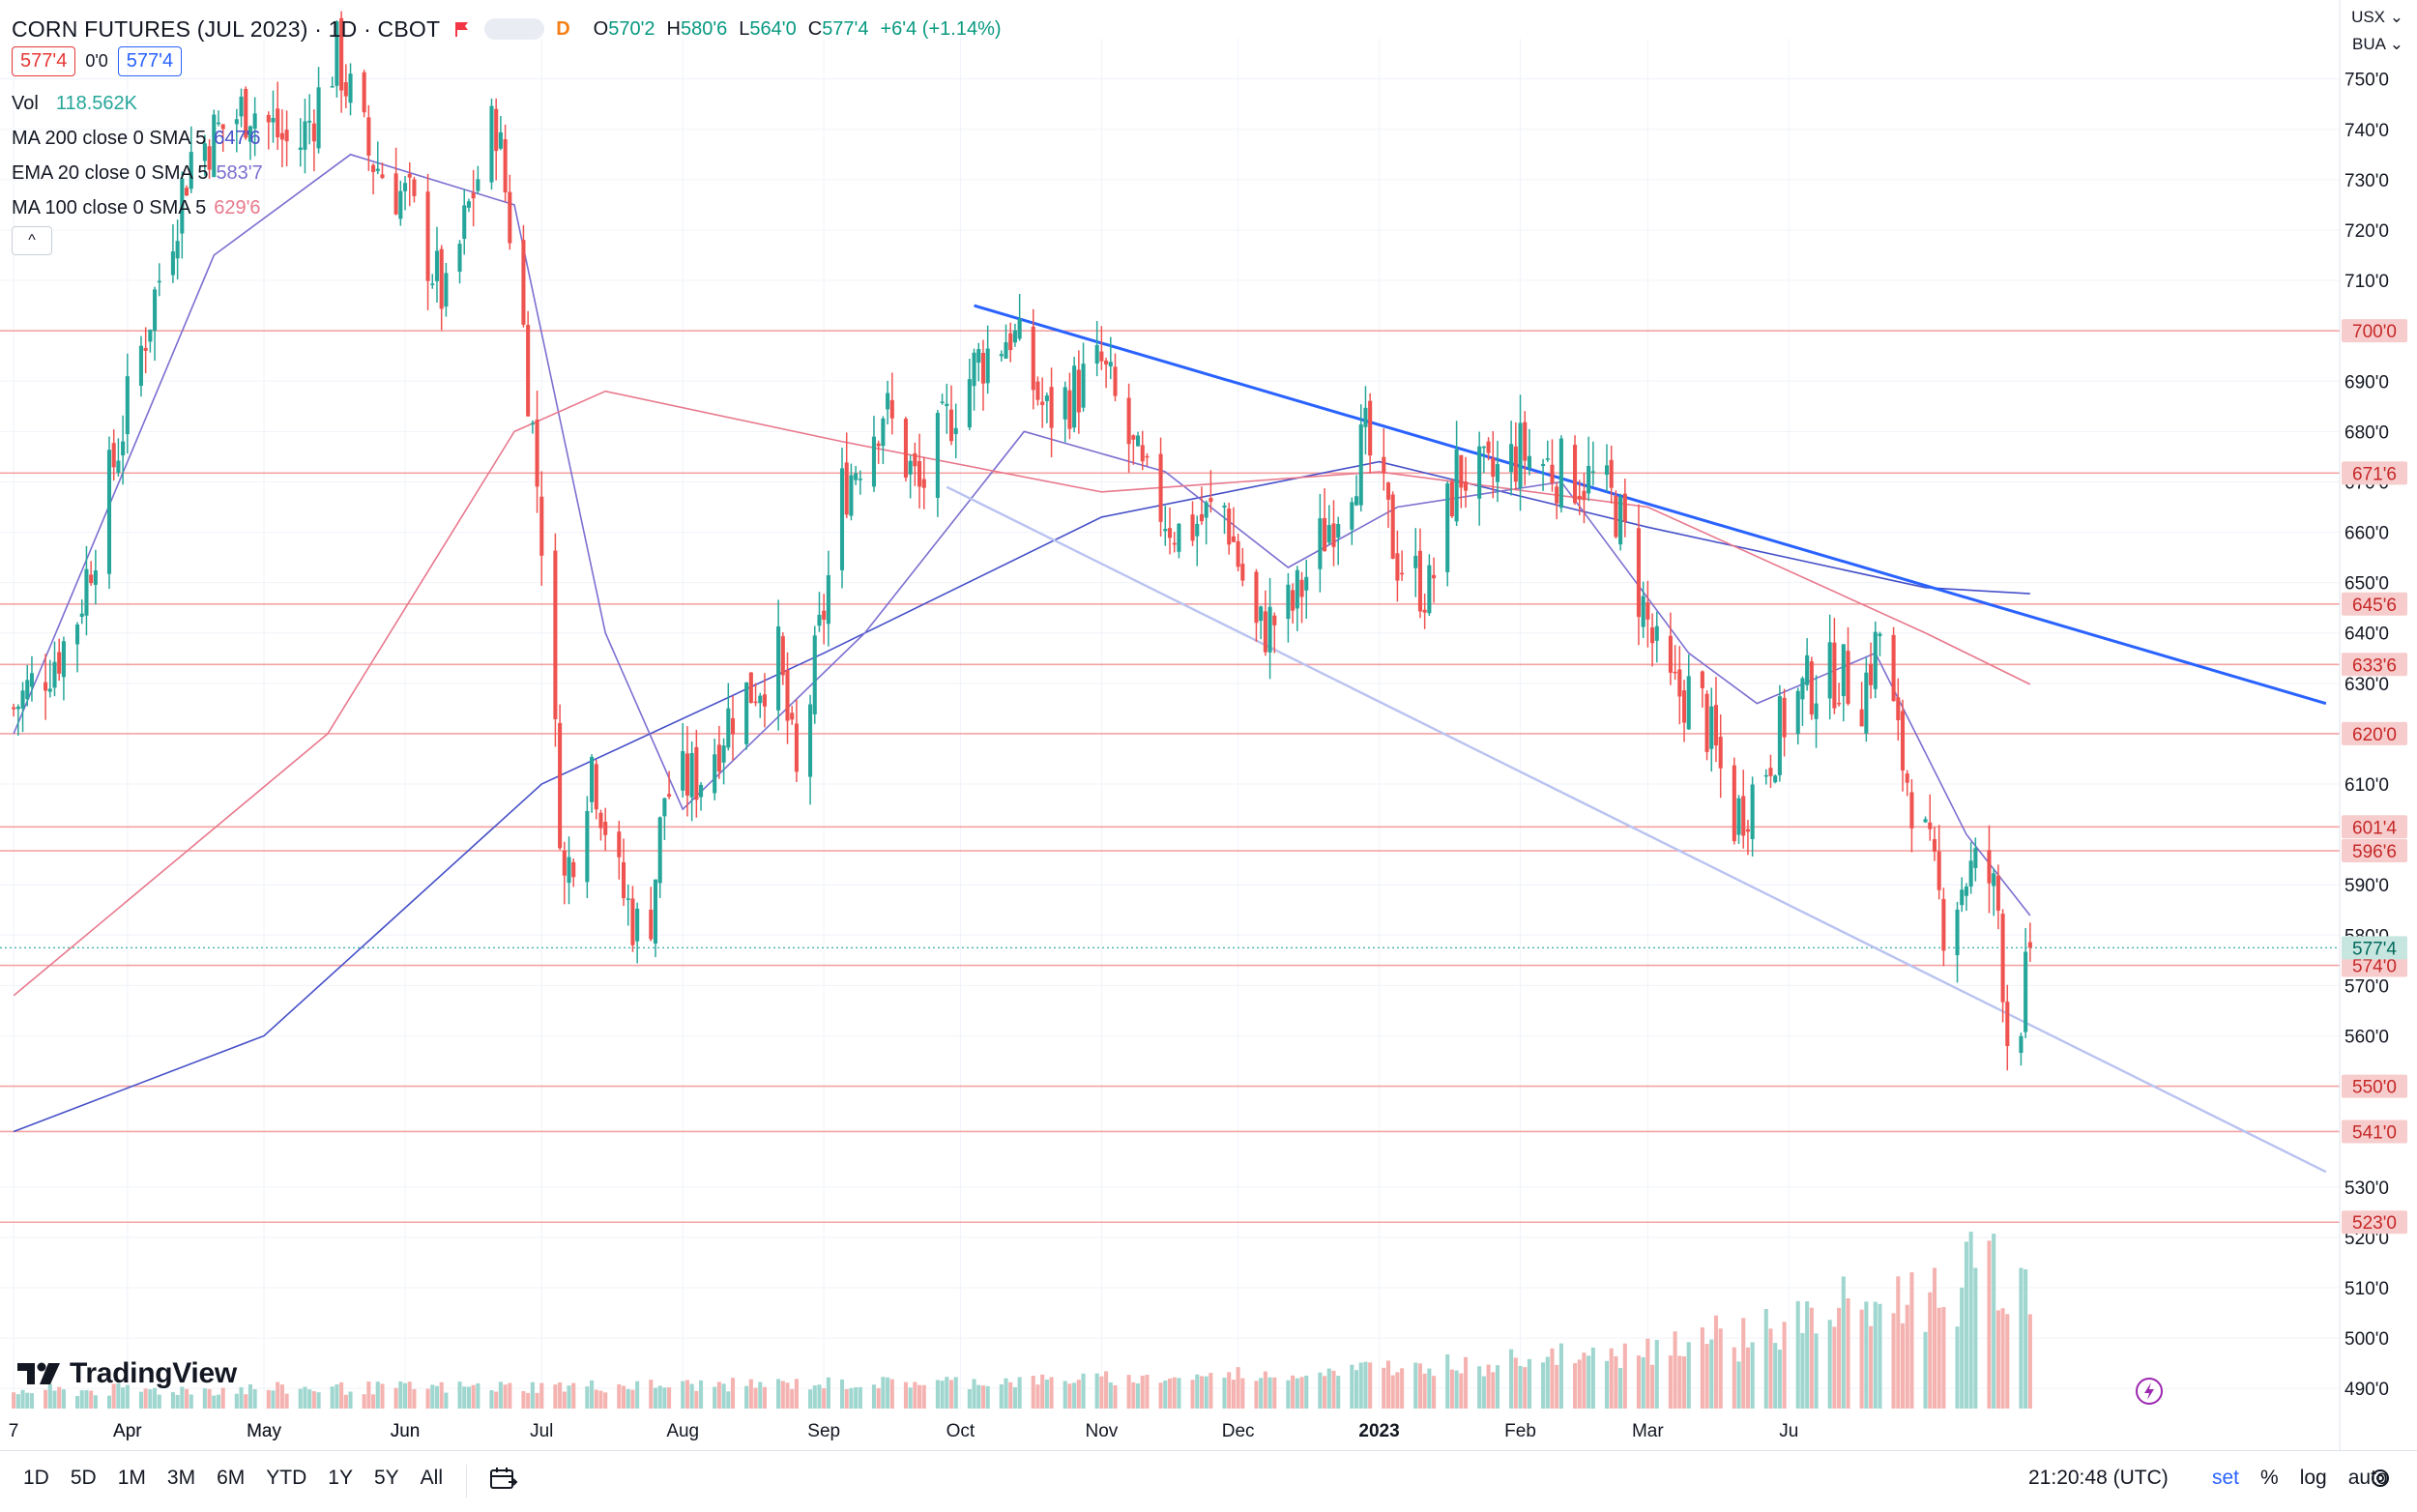  I want to click on high-value: 580'6, so click(704, 28).